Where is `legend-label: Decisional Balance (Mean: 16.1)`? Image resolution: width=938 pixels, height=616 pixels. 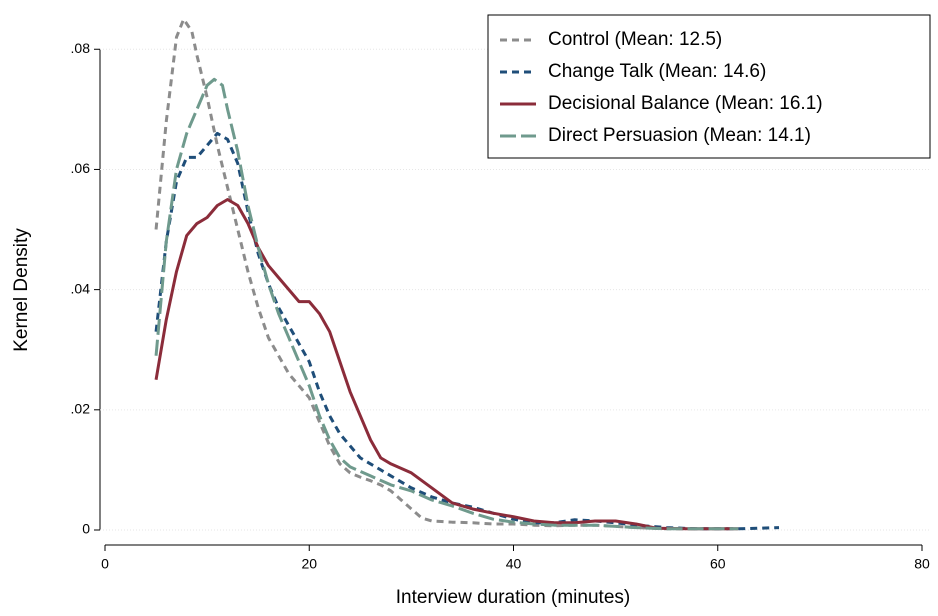
legend-label: Decisional Balance (Mean: 16.1) is located at coordinates (685, 103).